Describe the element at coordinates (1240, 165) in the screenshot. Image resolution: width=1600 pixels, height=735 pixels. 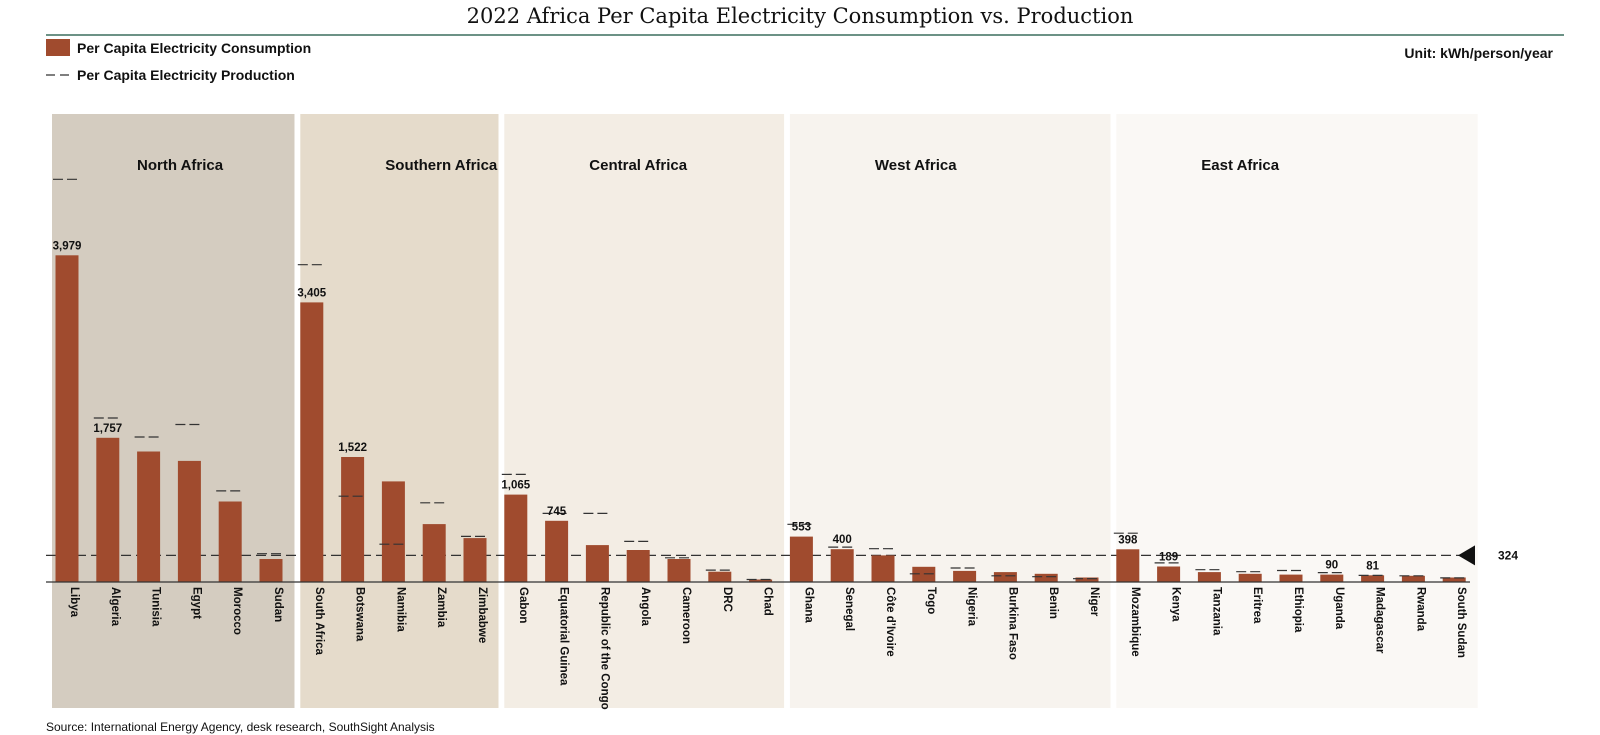
I see `region-label-5: East Africa` at that location.